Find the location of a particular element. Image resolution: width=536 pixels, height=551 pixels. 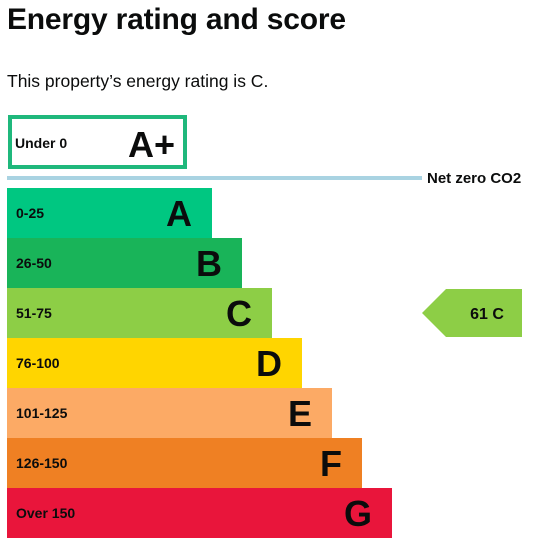

band-b-letter: B is located at coordinates (209, 263).